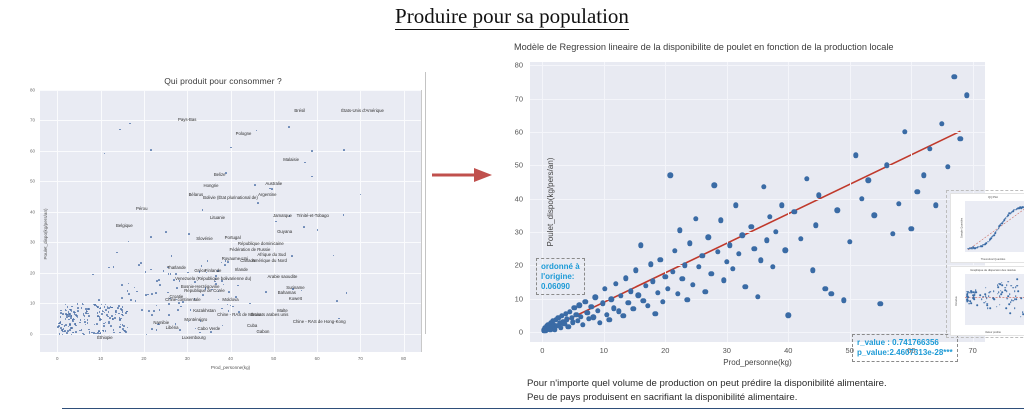 The image size is (1024, 419). Describe the element at coordinates (520, 332) in the screenshot. I see `right-chart-ytick: 0` at that location.